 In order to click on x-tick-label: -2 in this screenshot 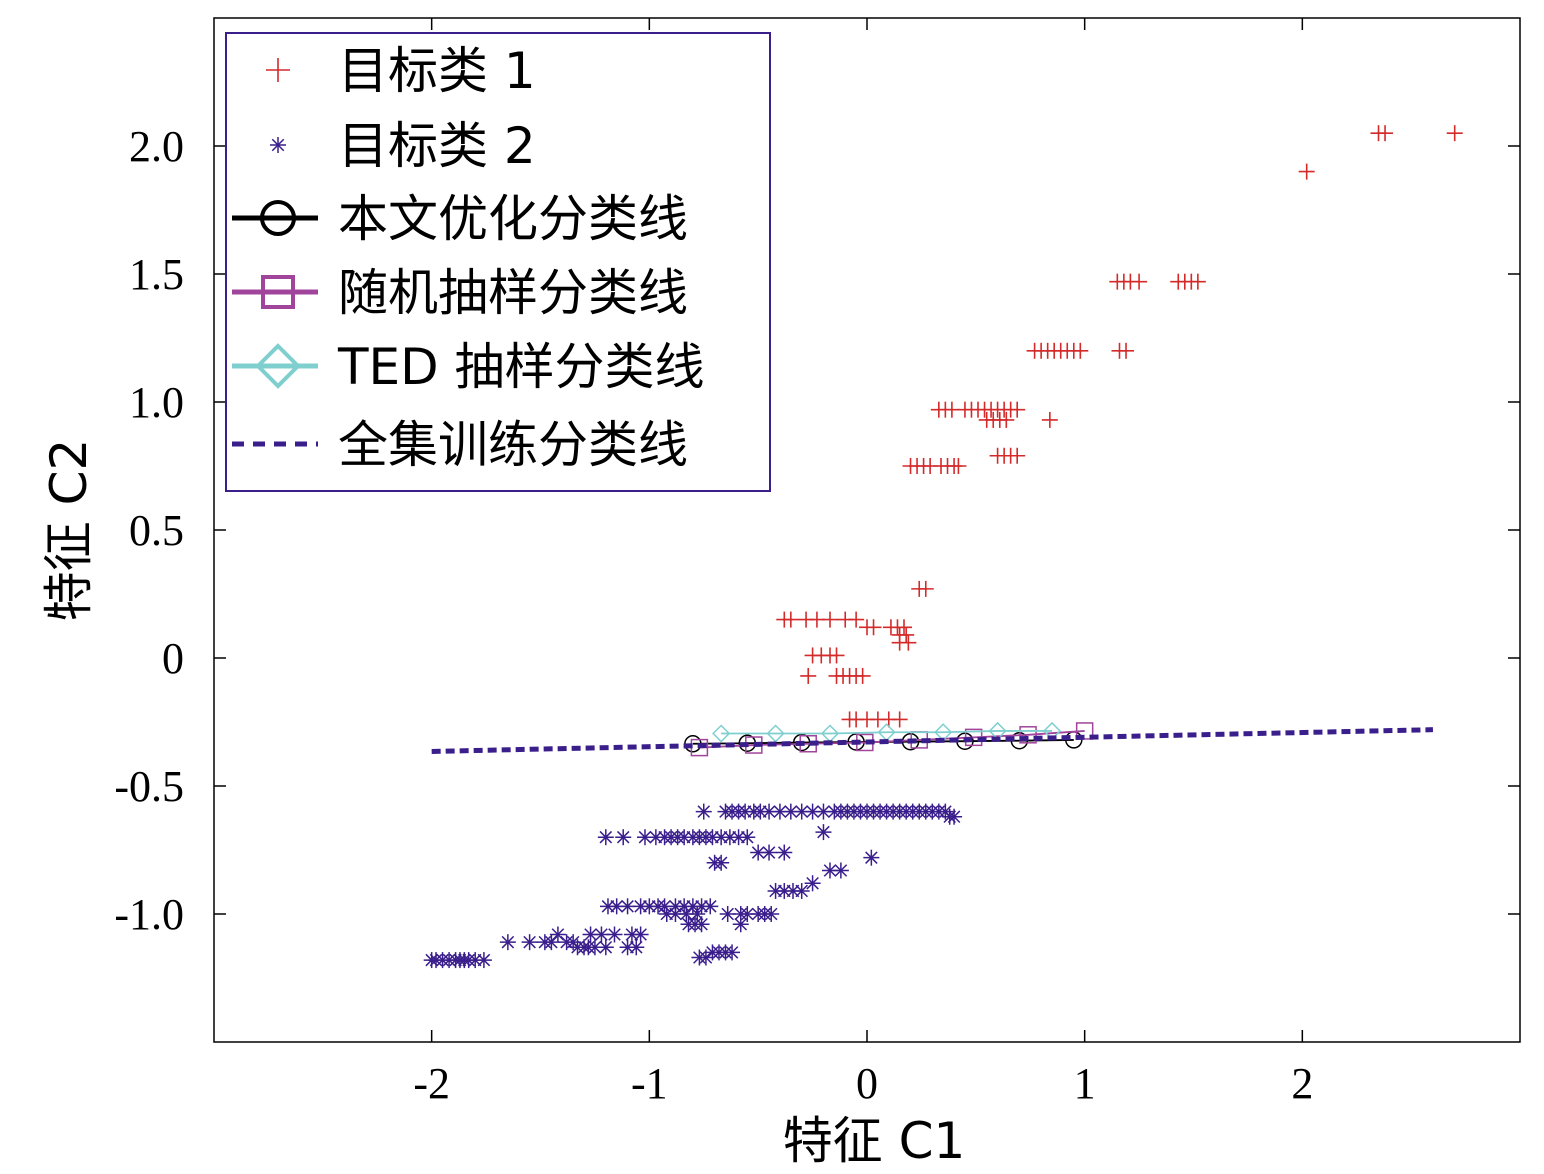, I will do `click(431, 1083)`.